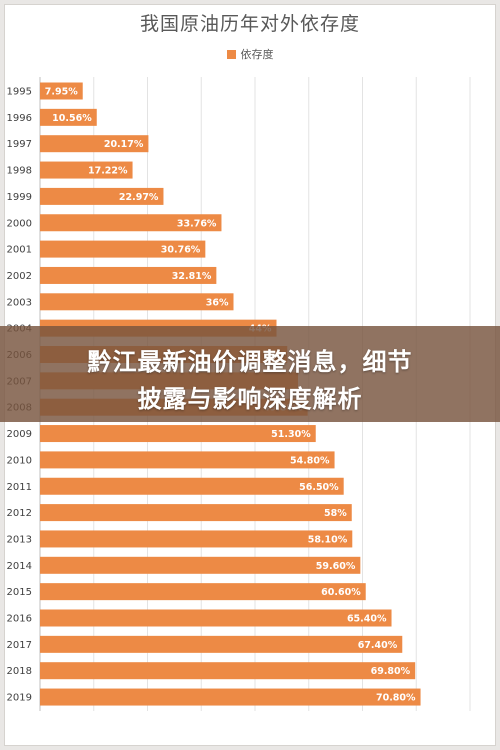 The image size is (500, 750). What do you see at coordinates (291, 434) in the screenshot?
I see `data-label: 51.30%` at bounding box center [291, 434].